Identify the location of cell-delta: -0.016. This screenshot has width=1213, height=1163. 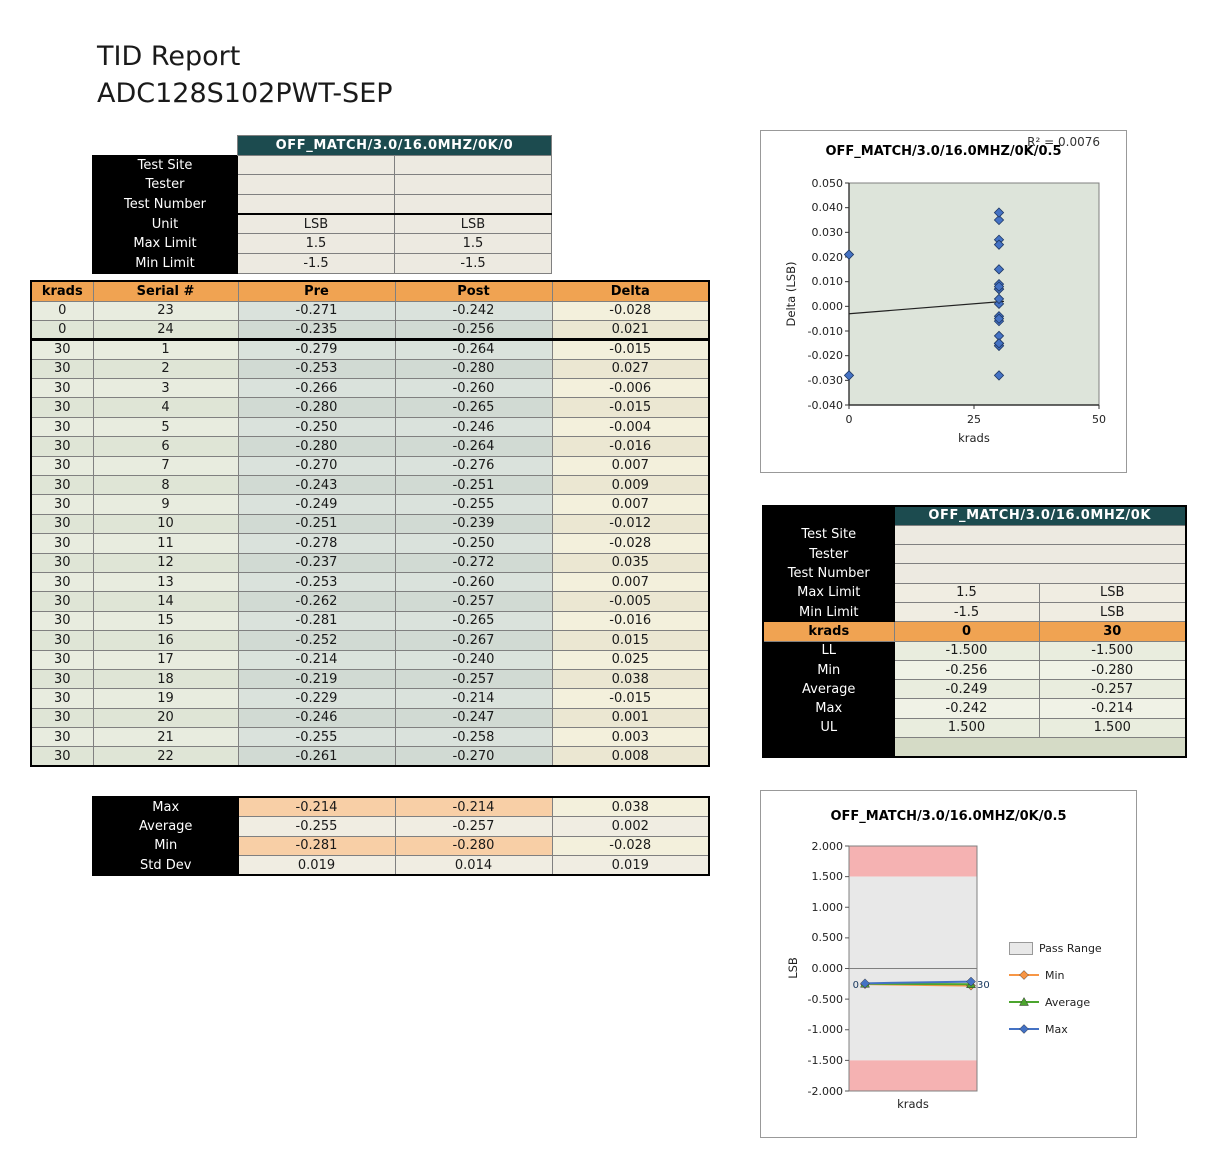
(630, 621).